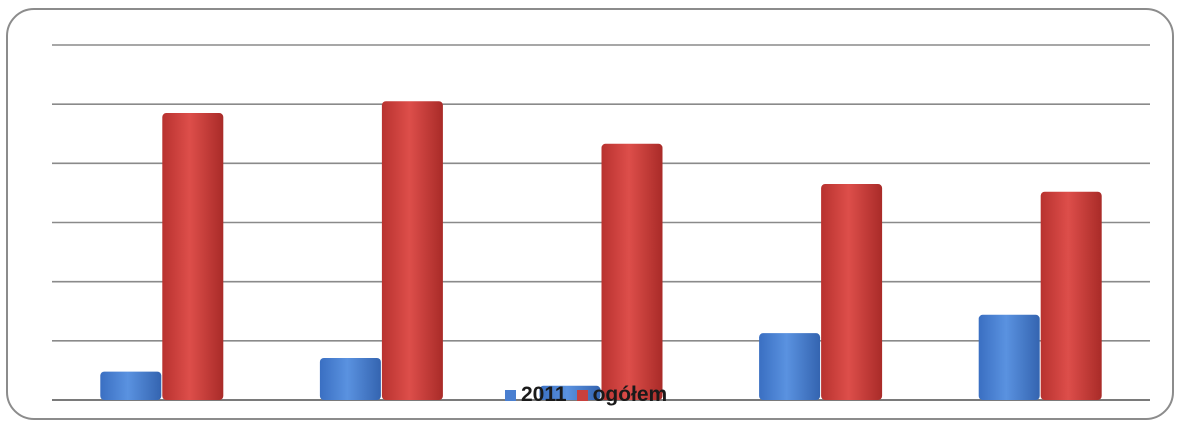  I want to click on legend: 2011 ogółem, so click(591, 395).